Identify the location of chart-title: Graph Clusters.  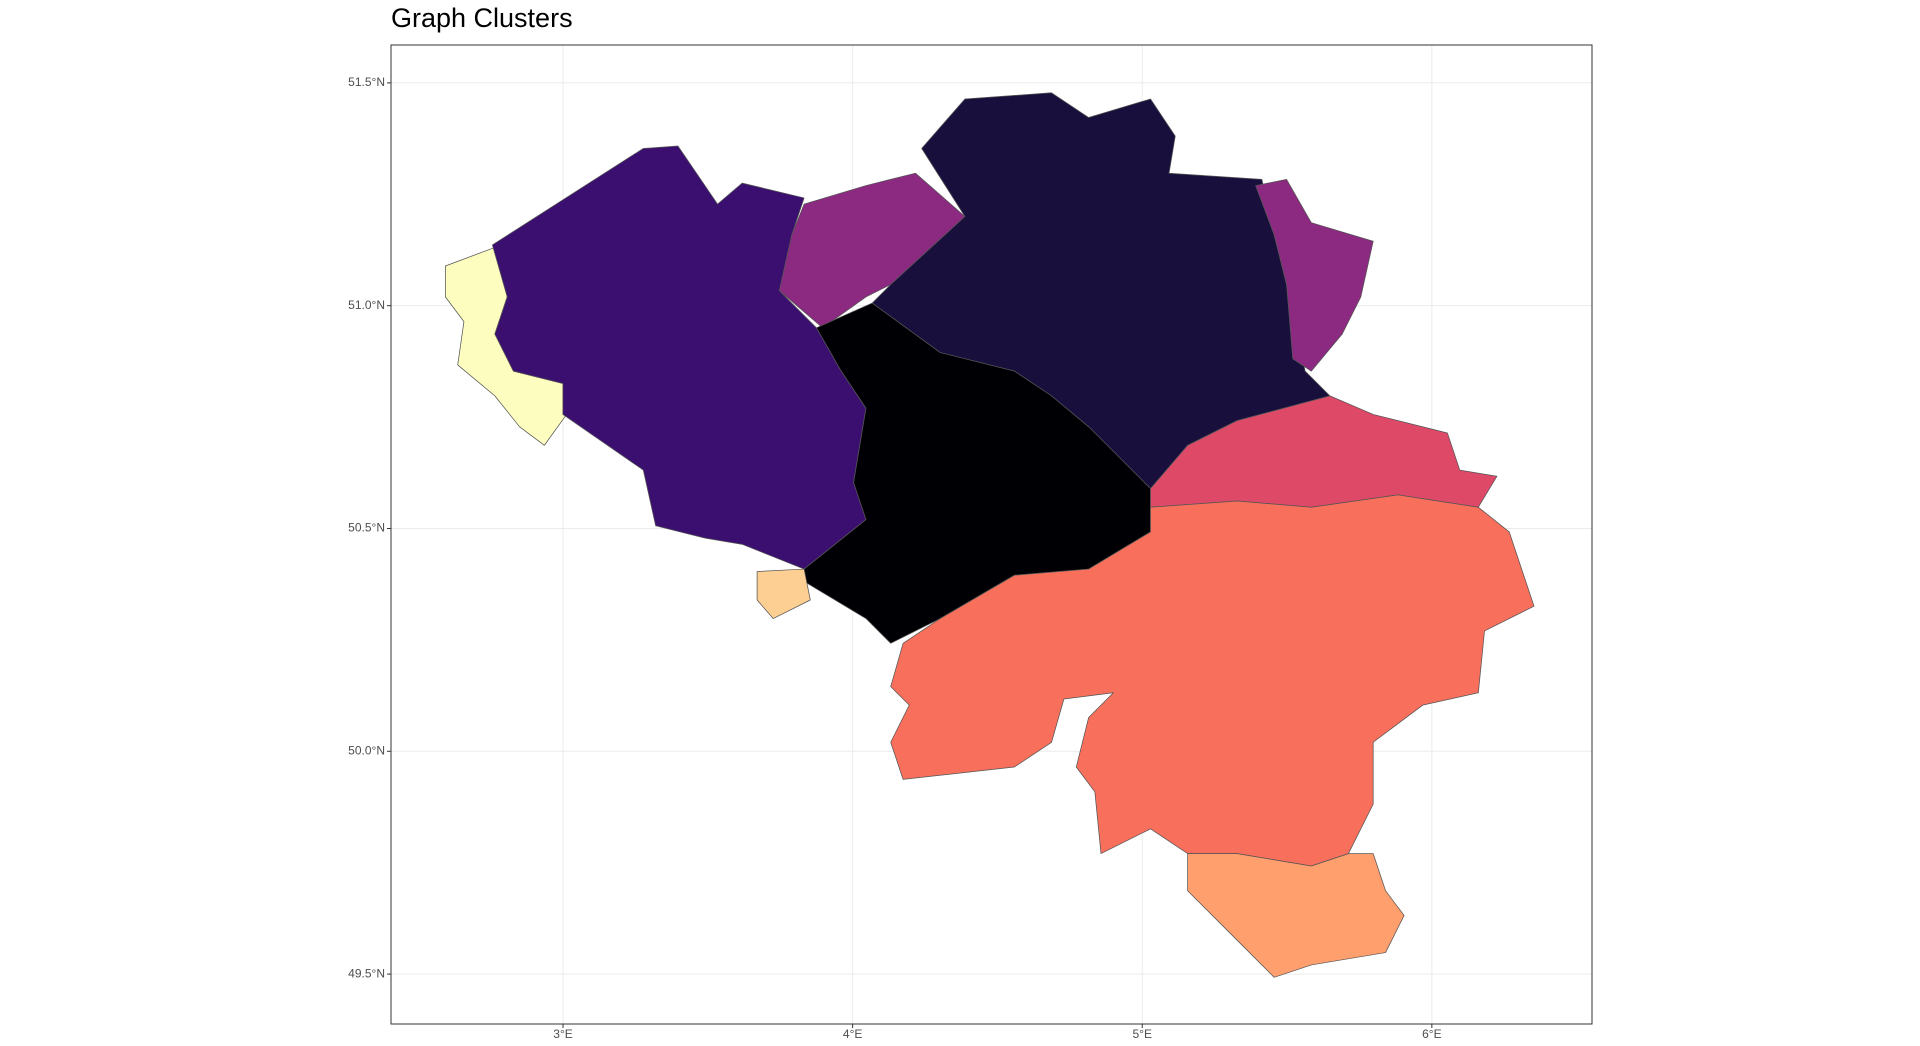
(482, 18).